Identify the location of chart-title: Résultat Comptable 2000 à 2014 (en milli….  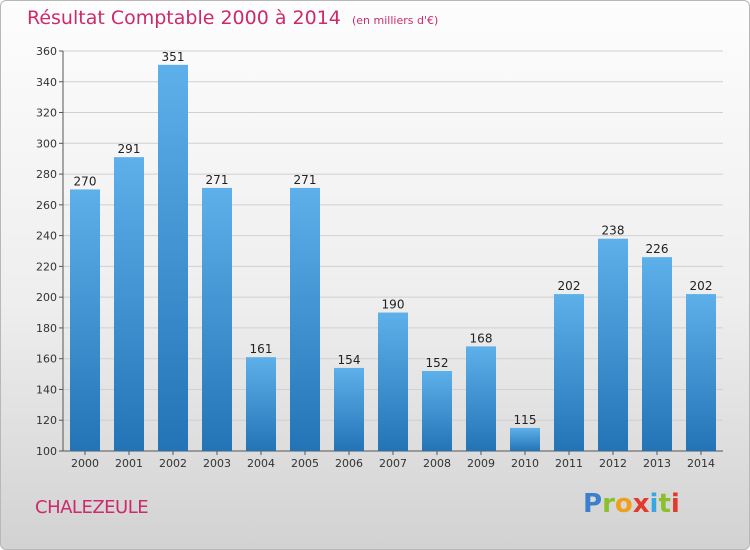
(232, 18).